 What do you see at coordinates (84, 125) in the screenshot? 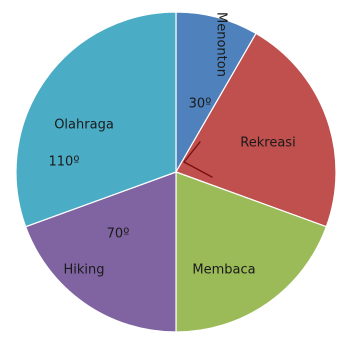
I see `slice-label-olahraga: Olahraga` at bounding box center [84, 125].